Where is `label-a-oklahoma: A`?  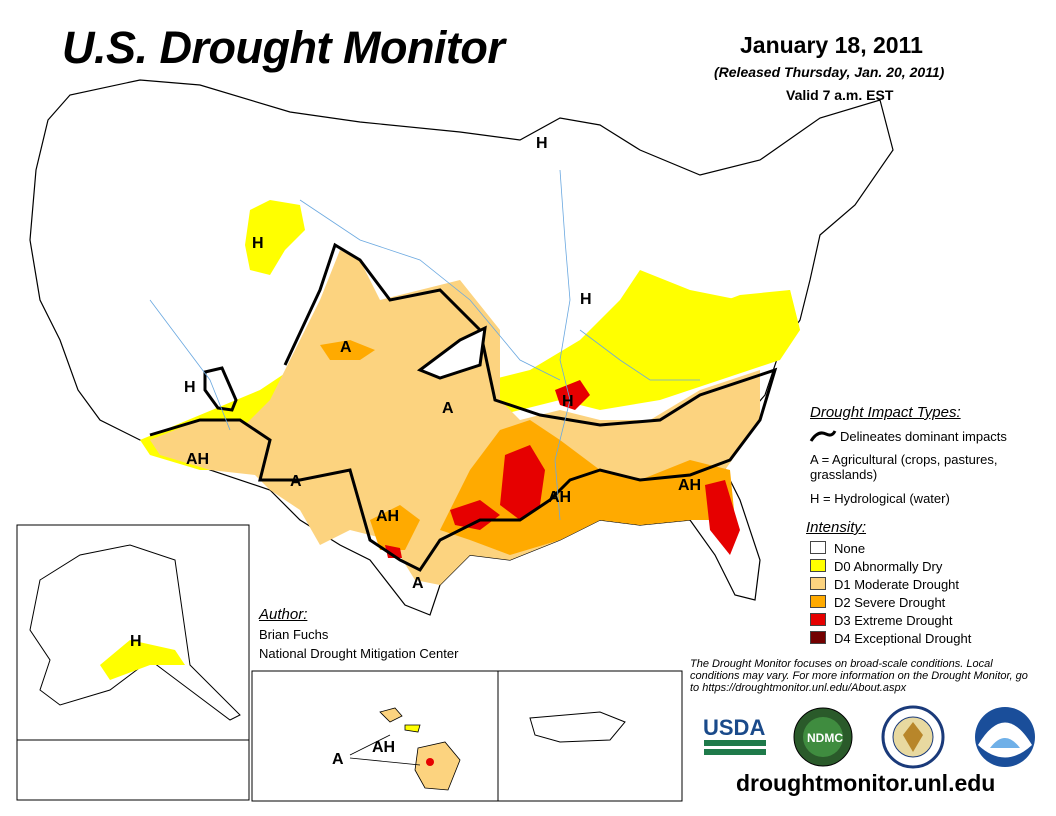 label-a-oklahoma: A is located at coordinates (448, 408).